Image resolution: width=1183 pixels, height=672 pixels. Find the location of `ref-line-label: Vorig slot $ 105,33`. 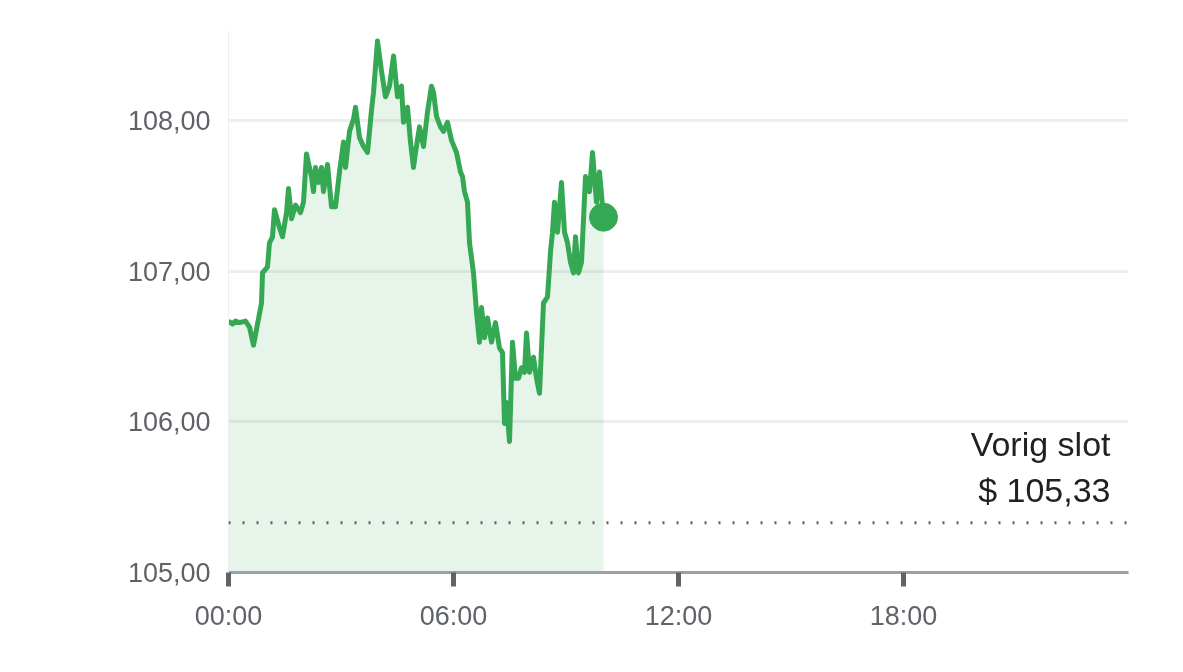

ref-line-label: Vorig slot $ 105,33 is located at coordinates (1041, 467).